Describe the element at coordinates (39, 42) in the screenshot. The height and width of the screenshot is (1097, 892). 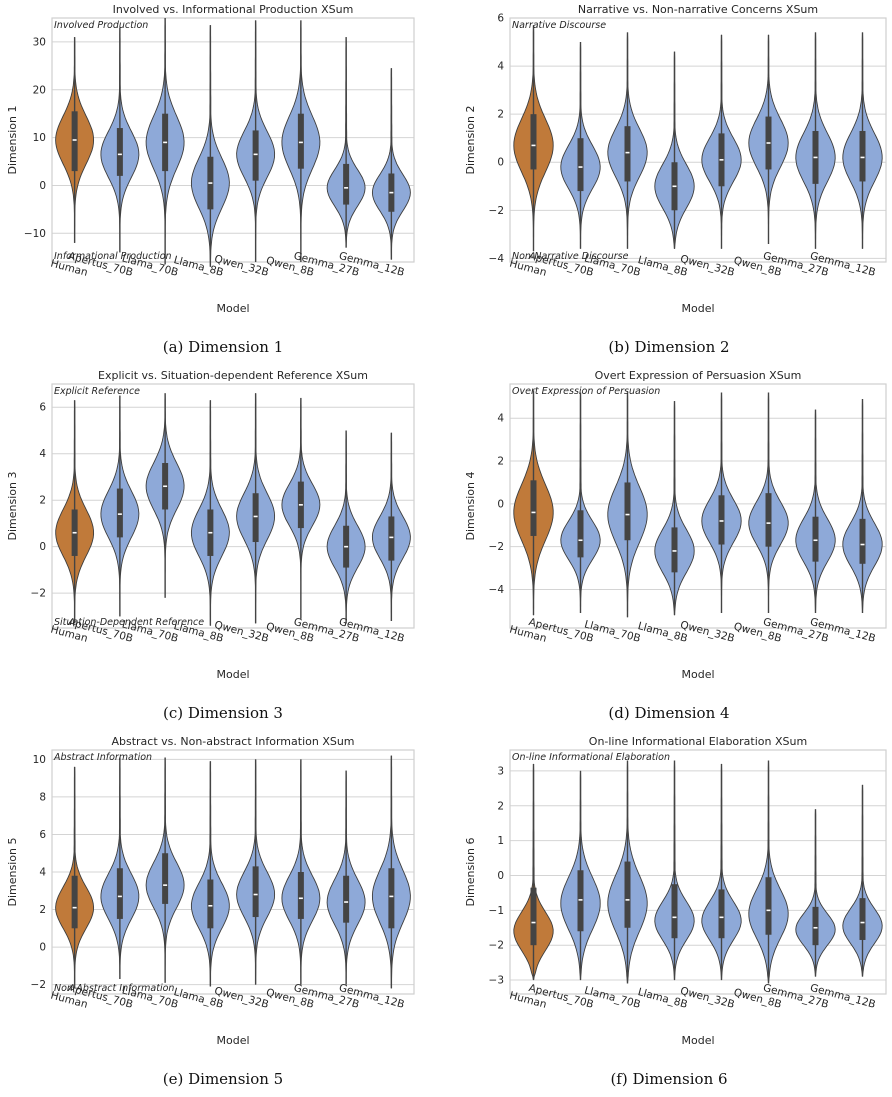
I see `y-tick-label: 30` at that location.